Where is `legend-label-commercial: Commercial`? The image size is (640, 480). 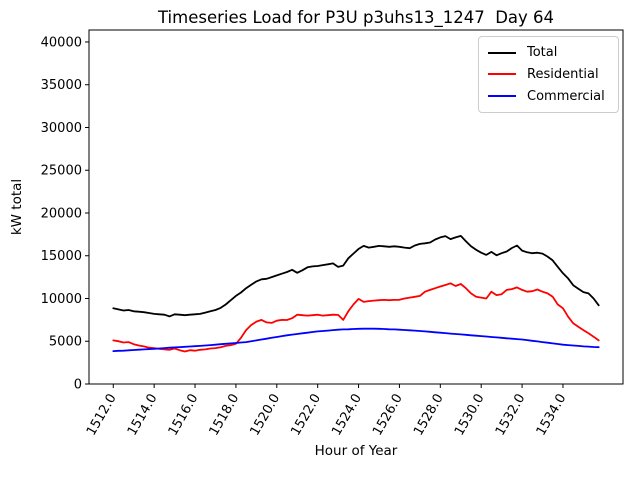
legend-label-commercial: Commercial is located at coordinates (566, 96).